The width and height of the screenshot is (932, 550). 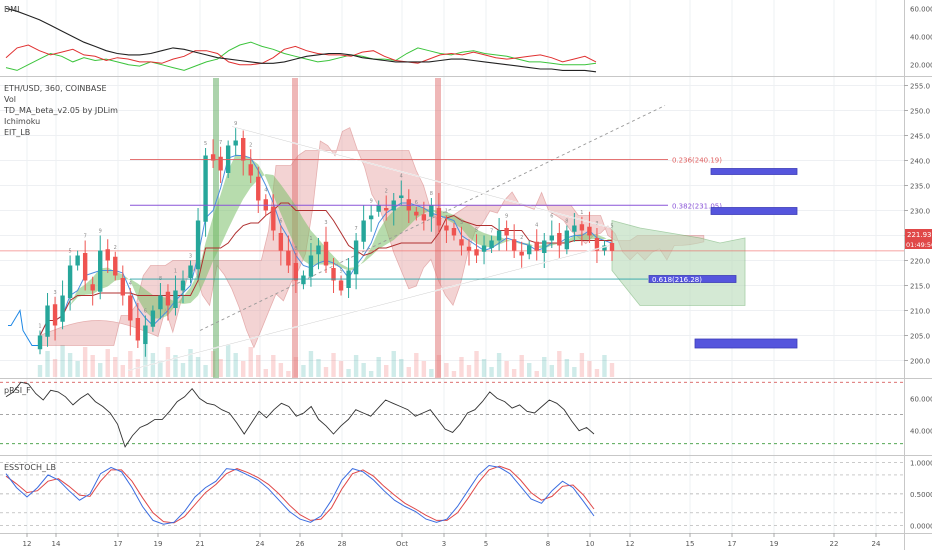 What do you see at coordinates (17, 132) in the screenshot?
I see `legend-eit: EIT_LB` at bounding box center [17, 132].